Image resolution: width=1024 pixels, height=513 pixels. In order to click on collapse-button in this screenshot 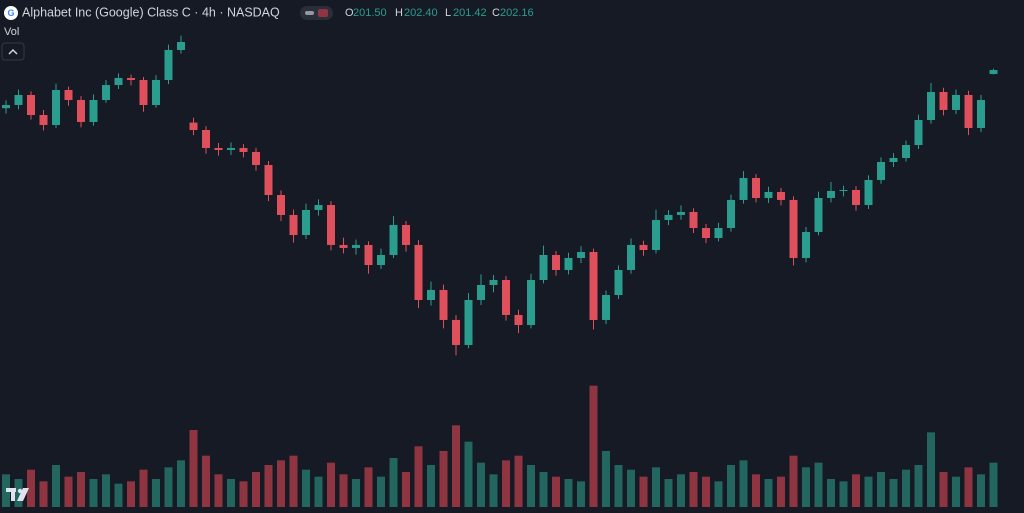, I will do `click(13, 51)`.